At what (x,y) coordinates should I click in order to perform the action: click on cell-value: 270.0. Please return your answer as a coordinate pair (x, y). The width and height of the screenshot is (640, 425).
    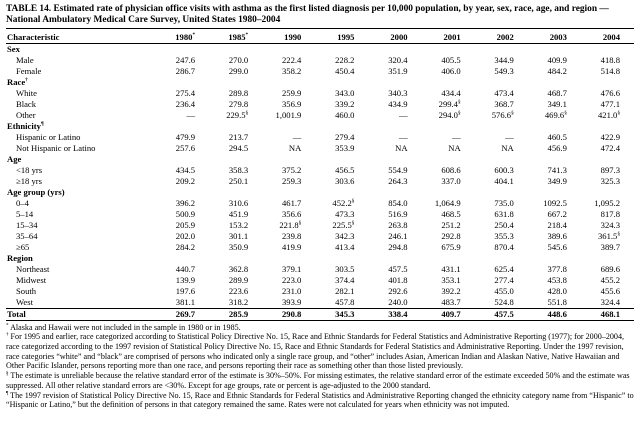
    Looking at the image, I should click on (238, 59).